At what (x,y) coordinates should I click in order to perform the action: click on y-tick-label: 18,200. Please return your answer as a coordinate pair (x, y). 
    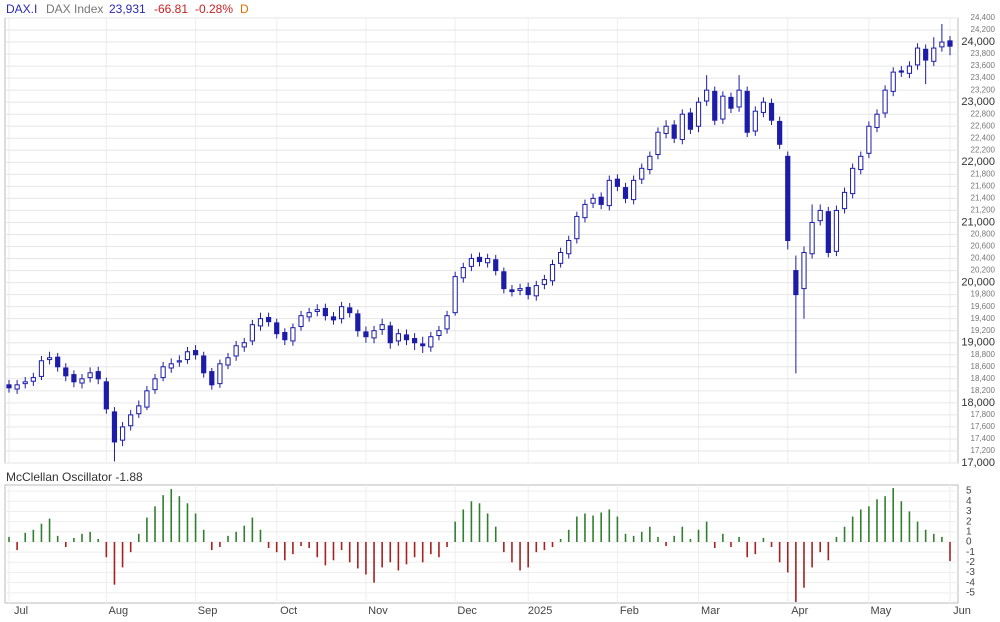
    Looking at the image, I should click on (983, 390).